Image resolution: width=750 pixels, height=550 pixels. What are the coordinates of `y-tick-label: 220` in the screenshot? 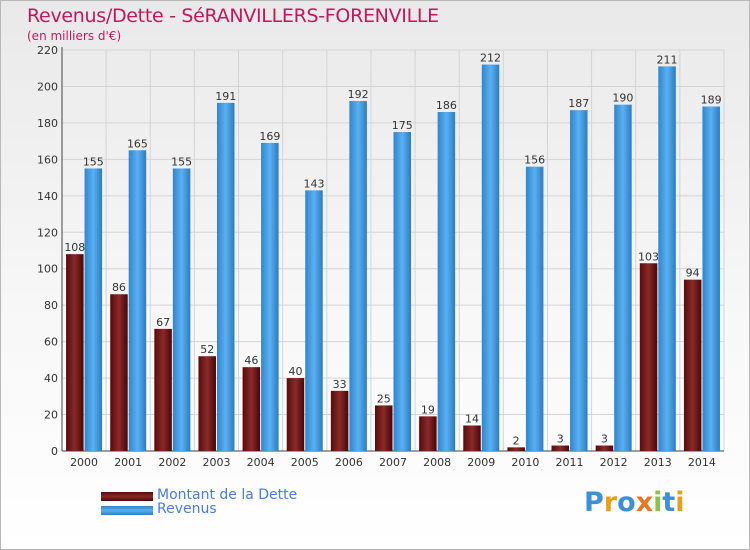 It's located at (47, 50).